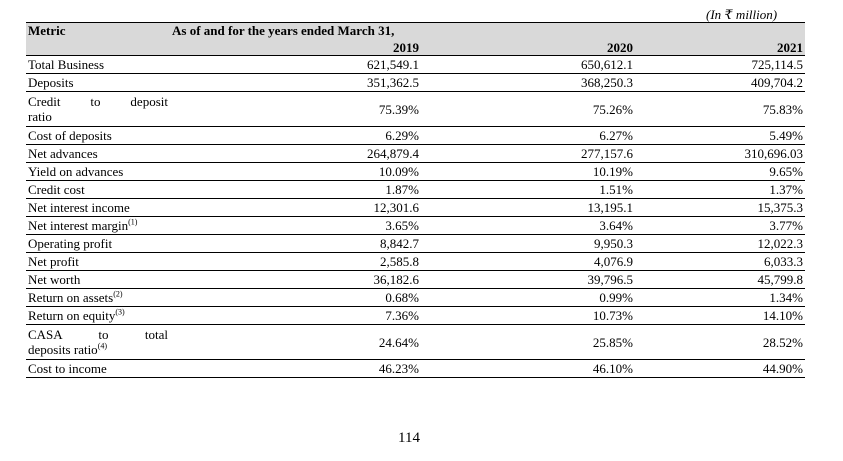 This screenshot has width=843, height=461. What do you see at coordinates (783, 315) in the screenshot?
I see `value-cell-2021: 14.10%` at bounding box center [783, 315].